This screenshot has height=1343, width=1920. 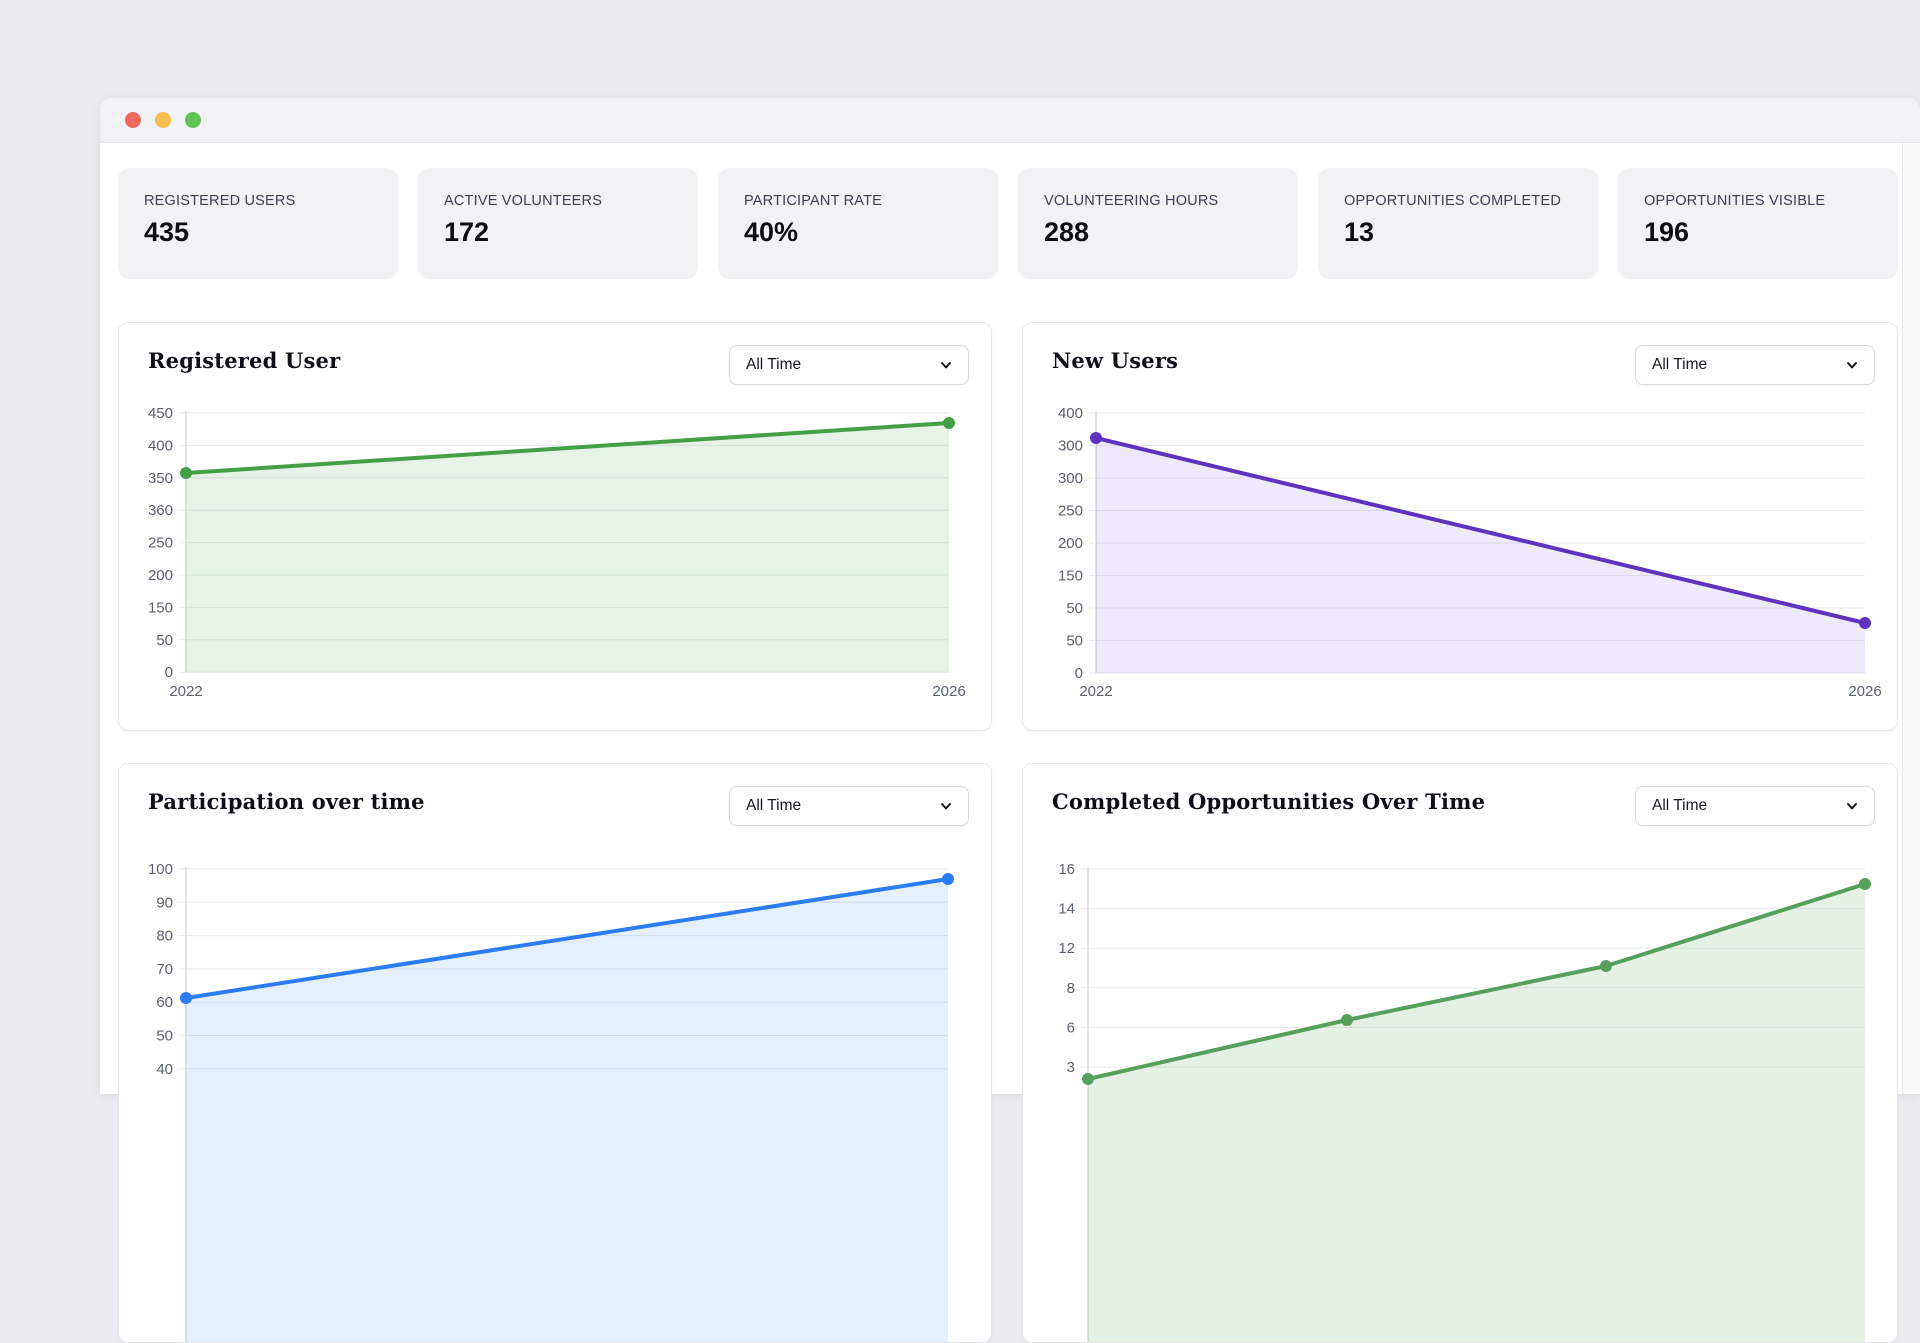 I want to click on stat-value: 40%, so click(x=771, y=232).